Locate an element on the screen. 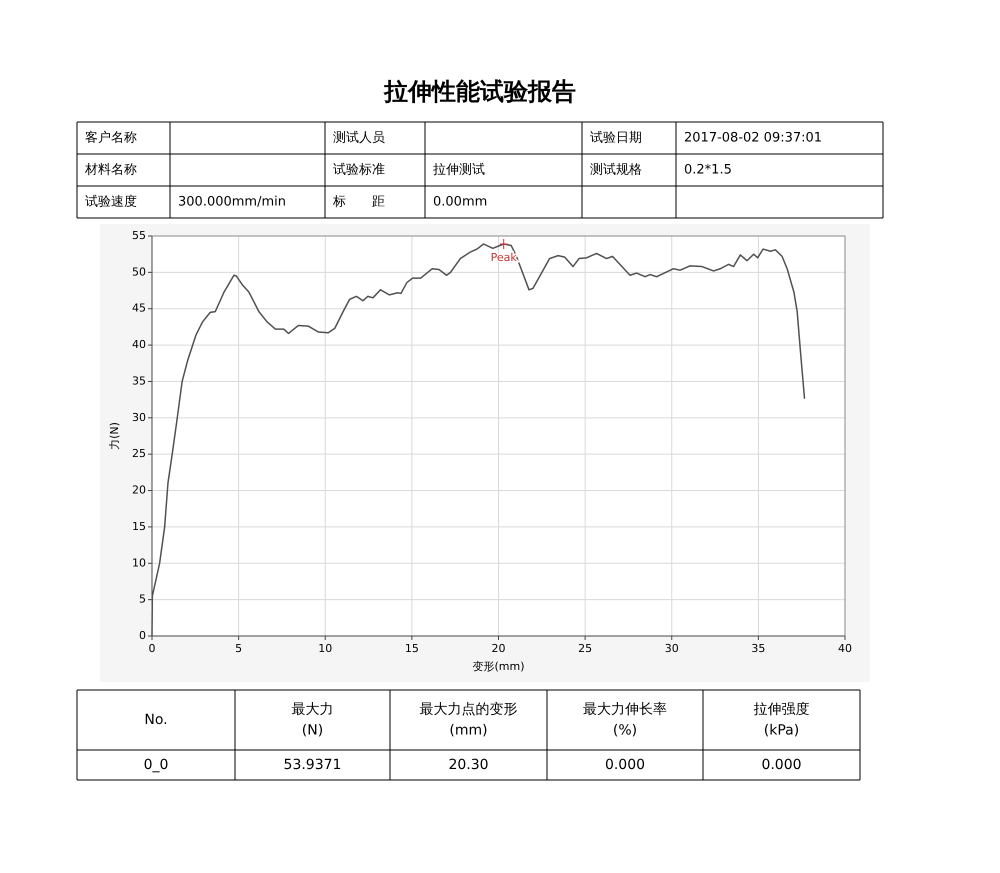  y-tick-label: 25 is located at coordinates (139, 453).